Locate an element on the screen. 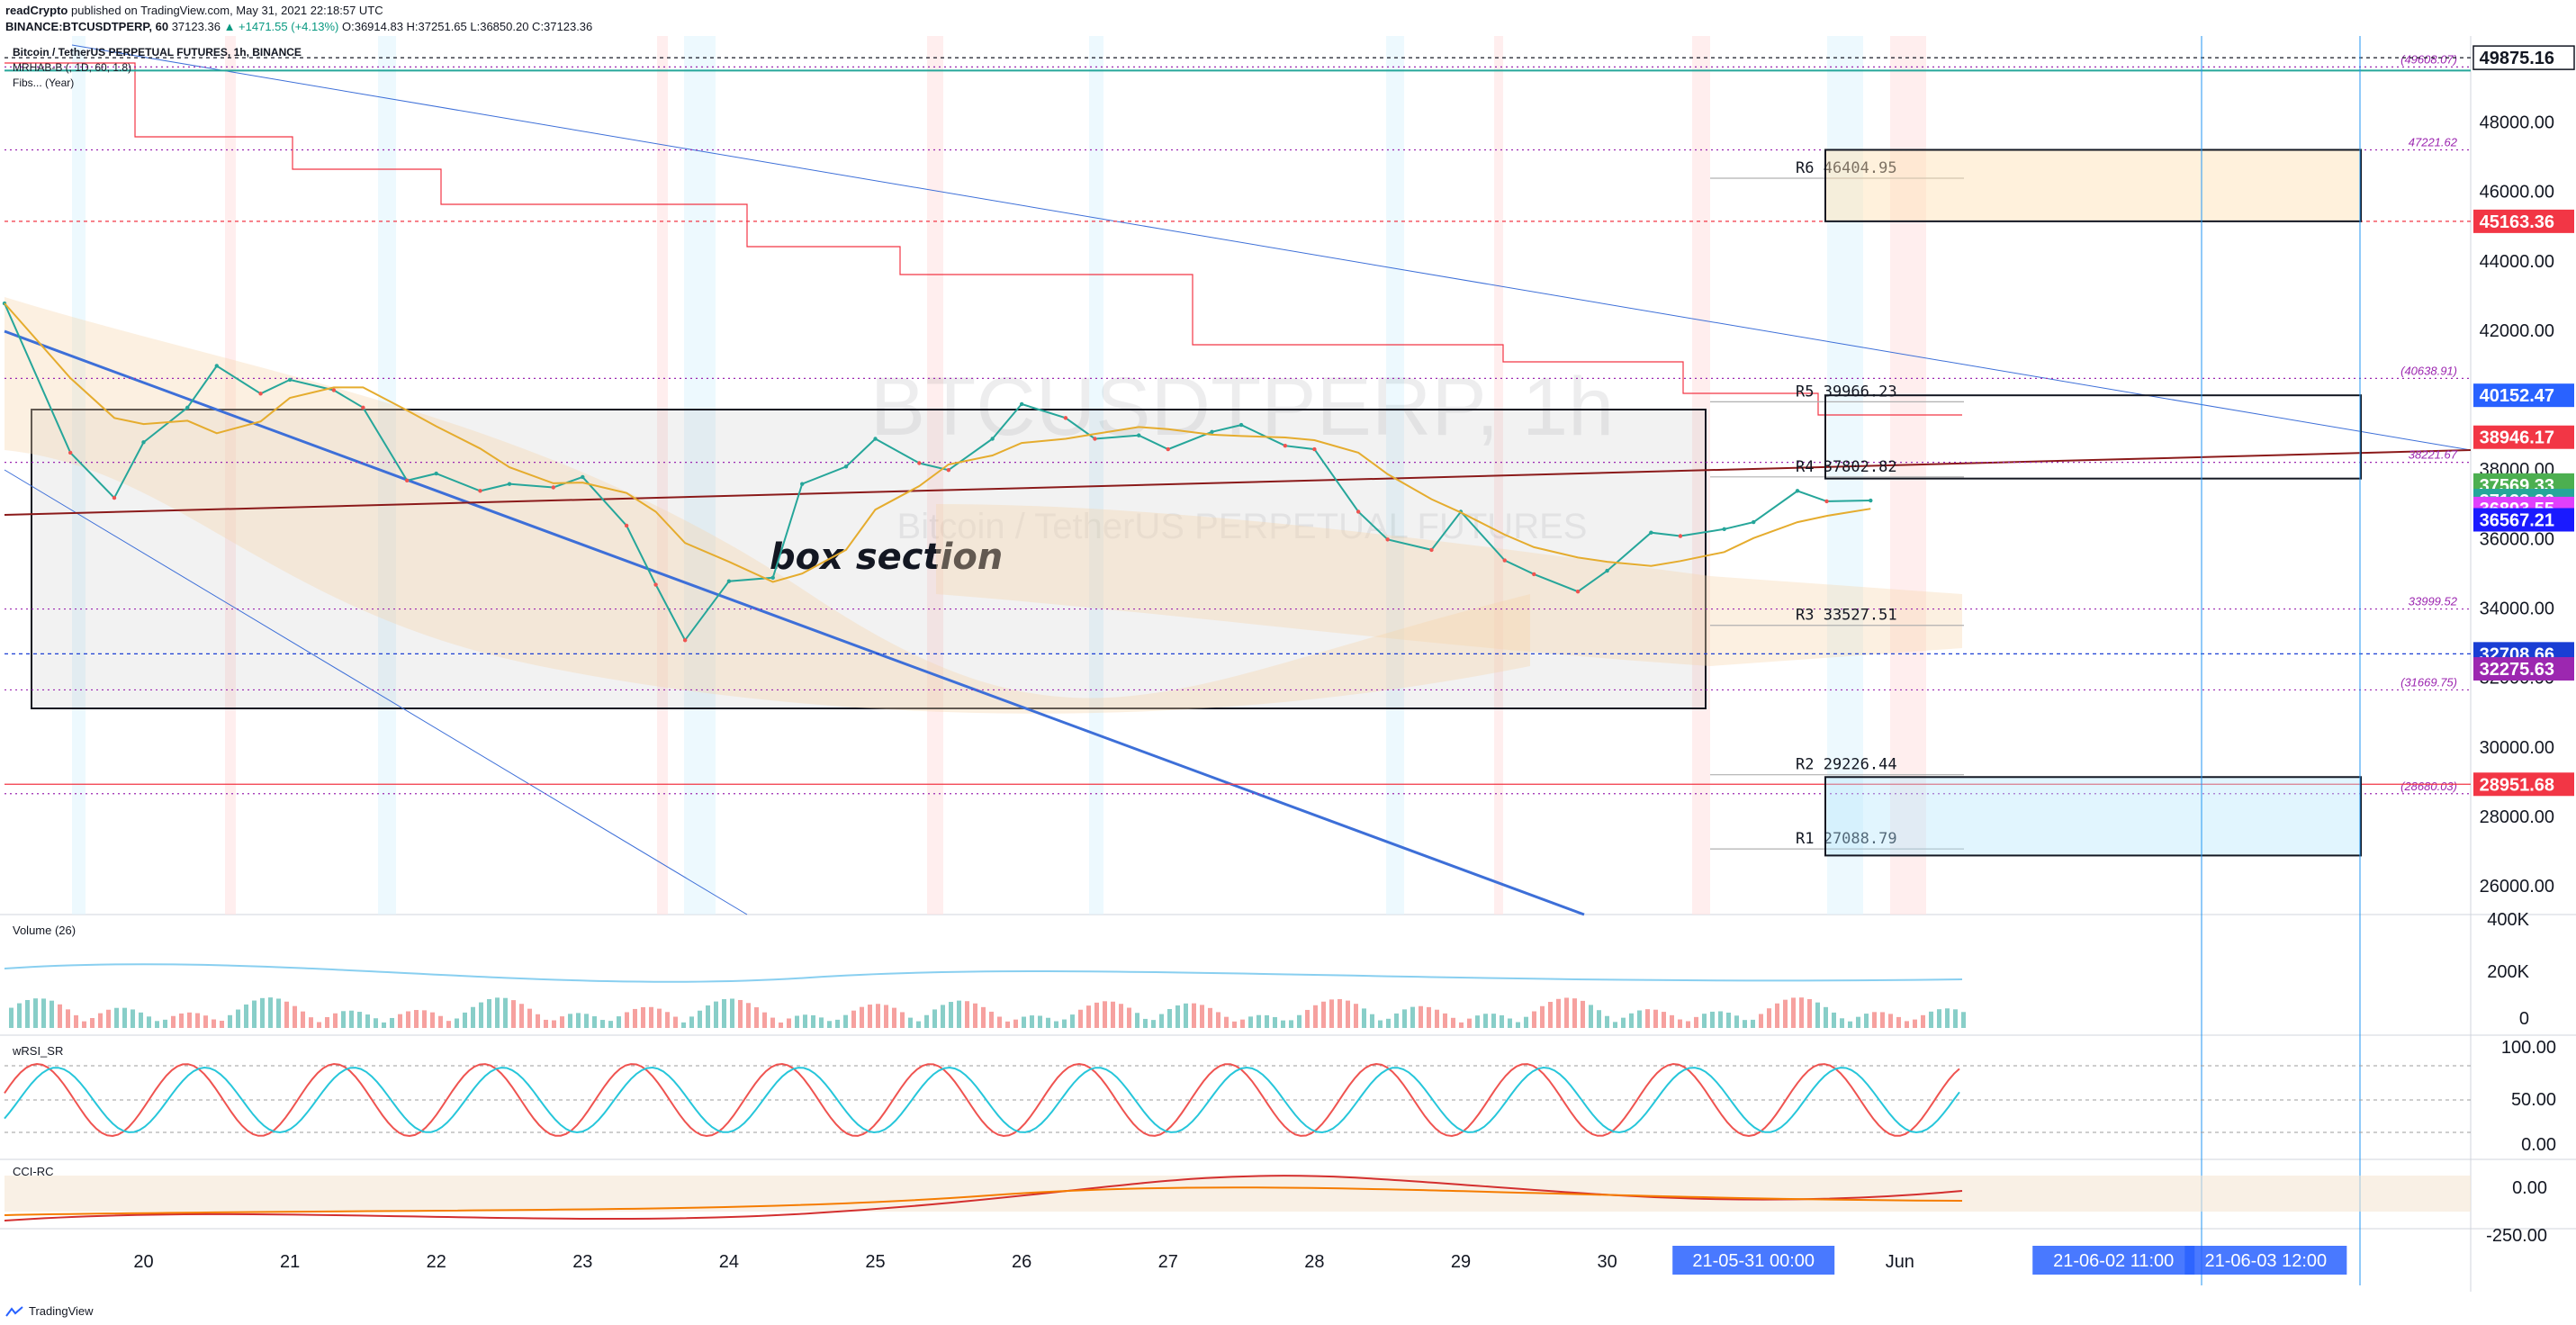 Image resolution: width=2576 pixels, height=1325 pixels. cci-average-line is located at coordinates (983, 1201).